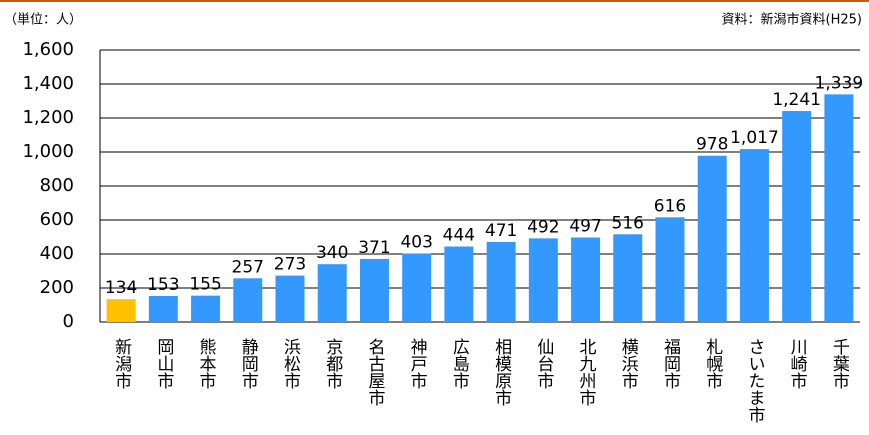 This screenshot has height=435, width=869. What do you see at coordinates (792, 20) in the screenshot?
I see `source: 資料：新潟市資料(H25)` at bounding box center [792, 20].